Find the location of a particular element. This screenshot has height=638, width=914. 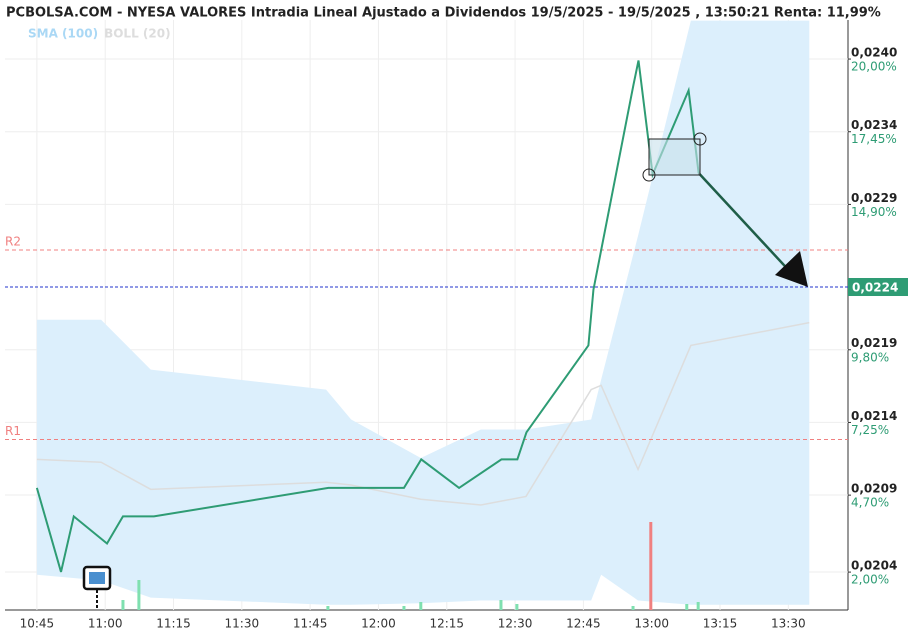

trend-arrow is located at coordinates (746, 225).